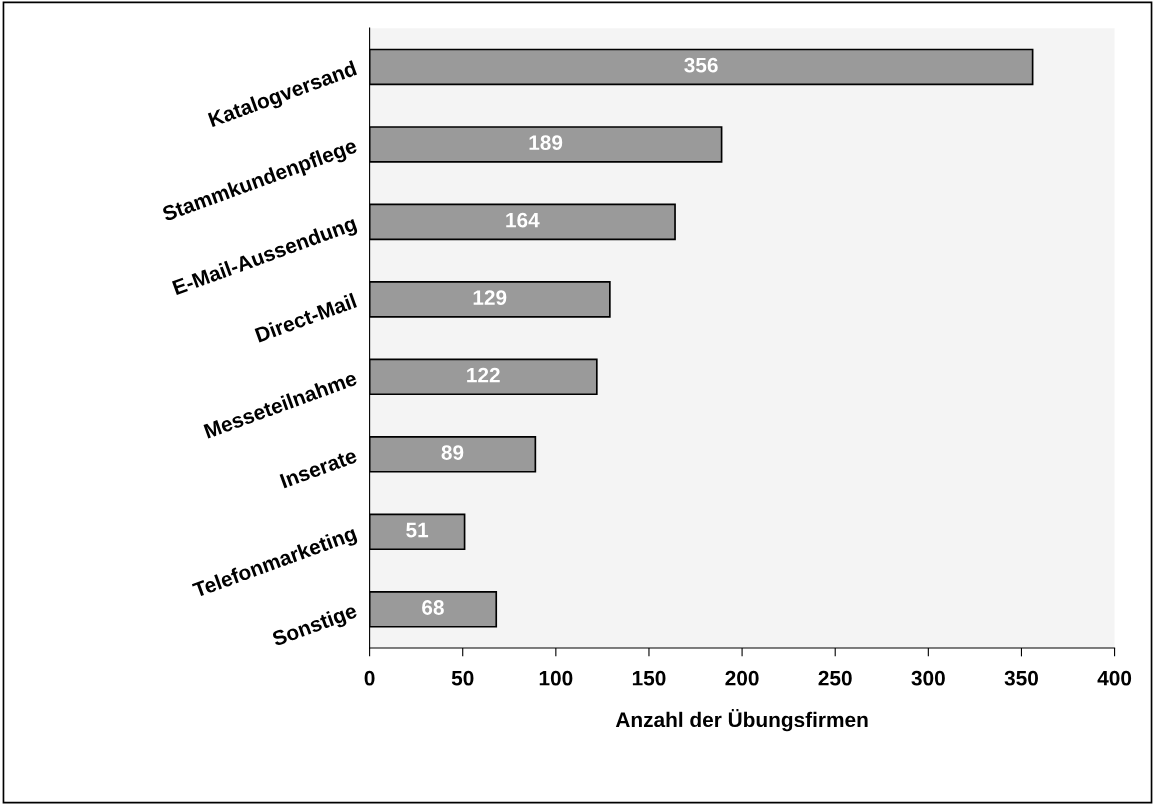 This screenshot has height=805, width=1155. What do you see at coordinates (433, 607) in the screenshot?
I see `data-label: 68` at bounding box center [433, 607].